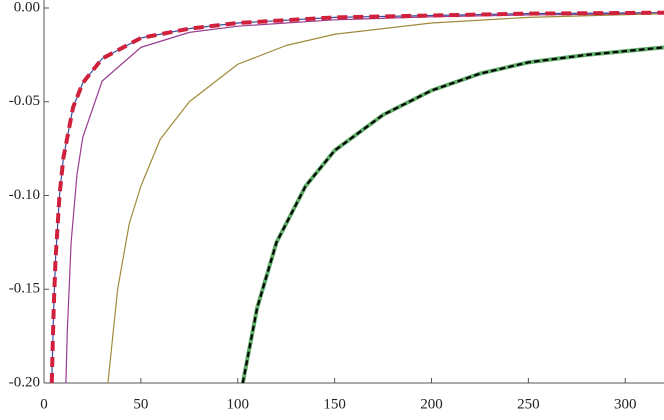 Image resolution: width=664 pixels, height=420 pixels. Describe the element at coordinates (27, 7) in the screenshot. I see `y-tick-label: 0.00` at that location.